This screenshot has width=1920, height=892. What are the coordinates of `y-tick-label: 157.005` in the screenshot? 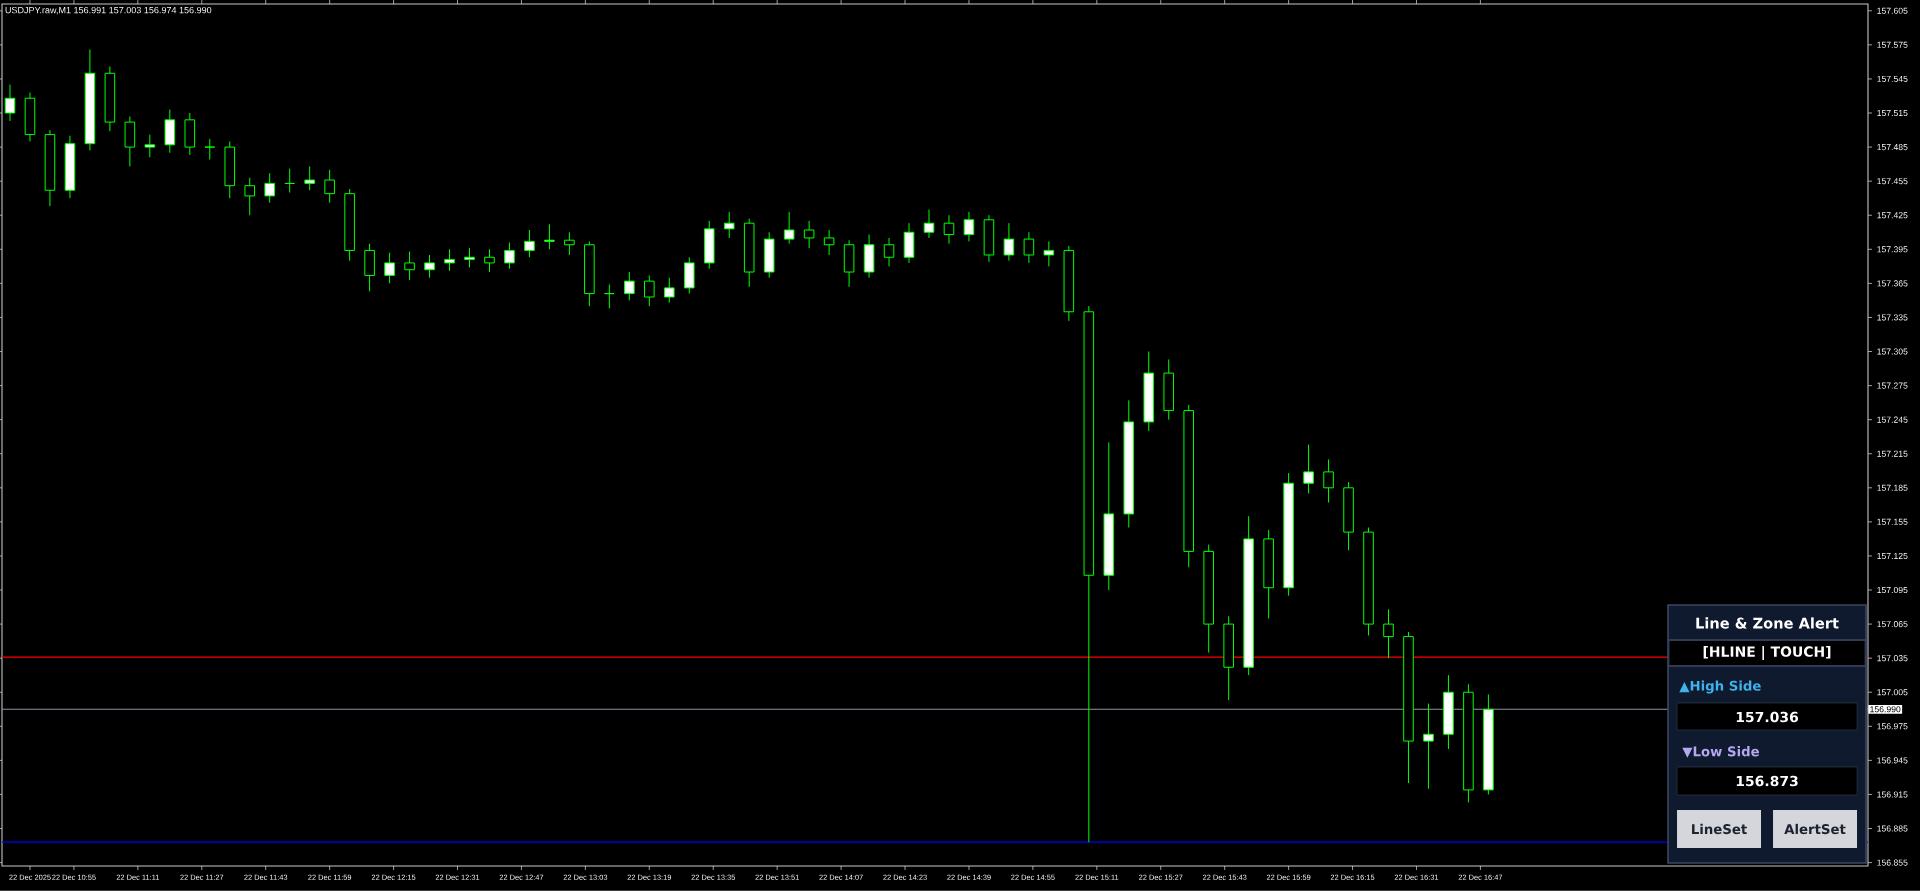 It's located at (1892, 692).